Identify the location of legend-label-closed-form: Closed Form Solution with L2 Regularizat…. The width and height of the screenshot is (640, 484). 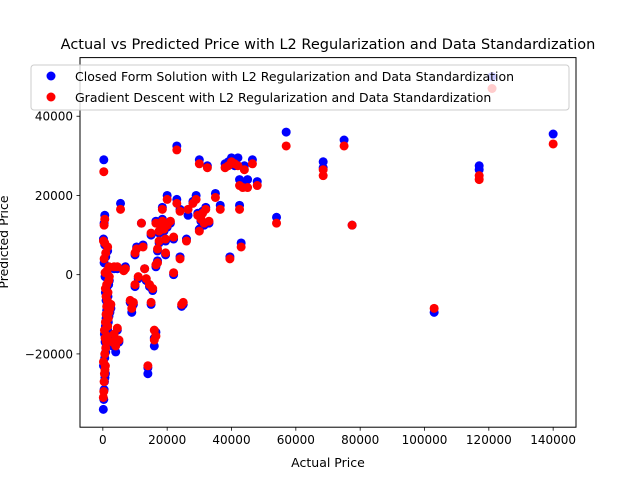
(294, 76).